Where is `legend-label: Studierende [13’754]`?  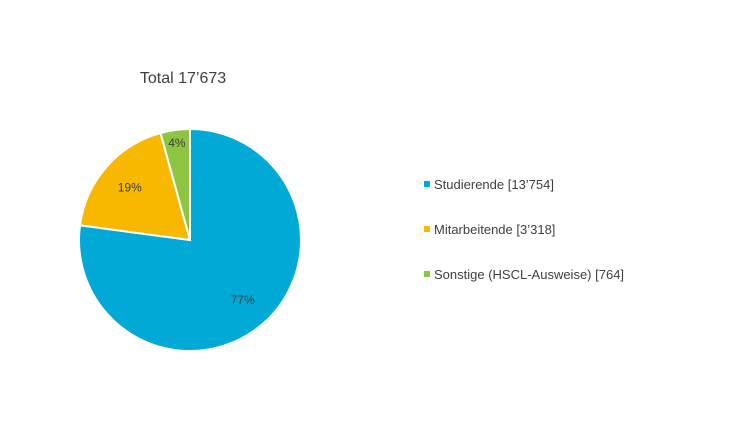
legend-label: Studierende [13’754] is located at coordinates (494, 184).